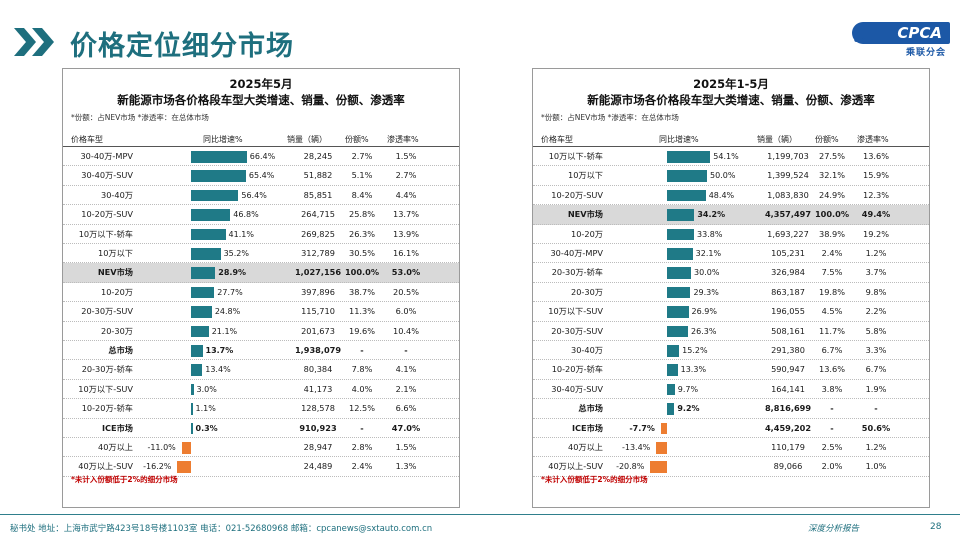 The width and height of the screenshot is (960, 540). What do you see at coordinates (731, 140) in the screenshot?
I see `table-header: 价格车型 同比增速% 销量（辆） 份额% 渗透率%` at bounding box center [731, 140].